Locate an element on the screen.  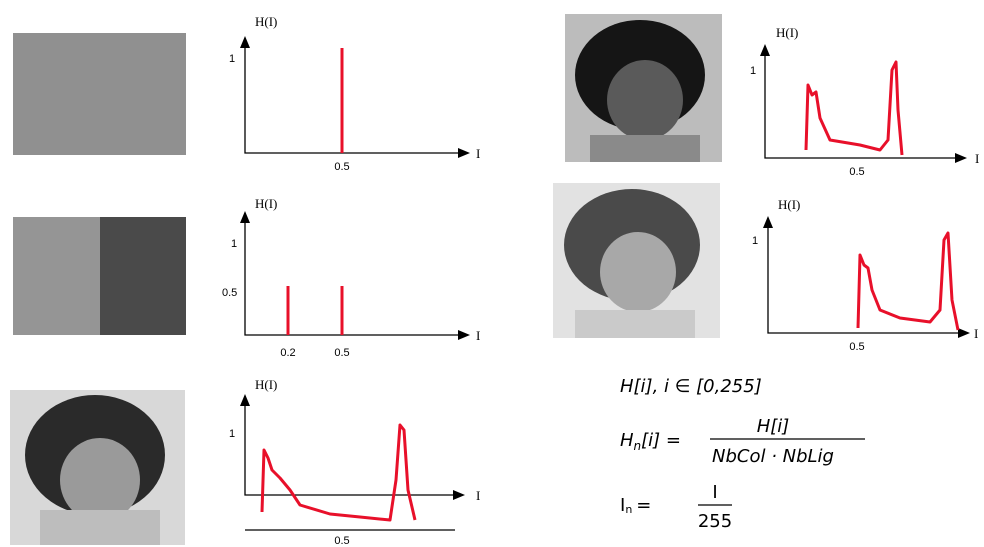
histogram-panel: H(I) 1 0.5 0.2 0.5 I is located at coordinates (351, 277).